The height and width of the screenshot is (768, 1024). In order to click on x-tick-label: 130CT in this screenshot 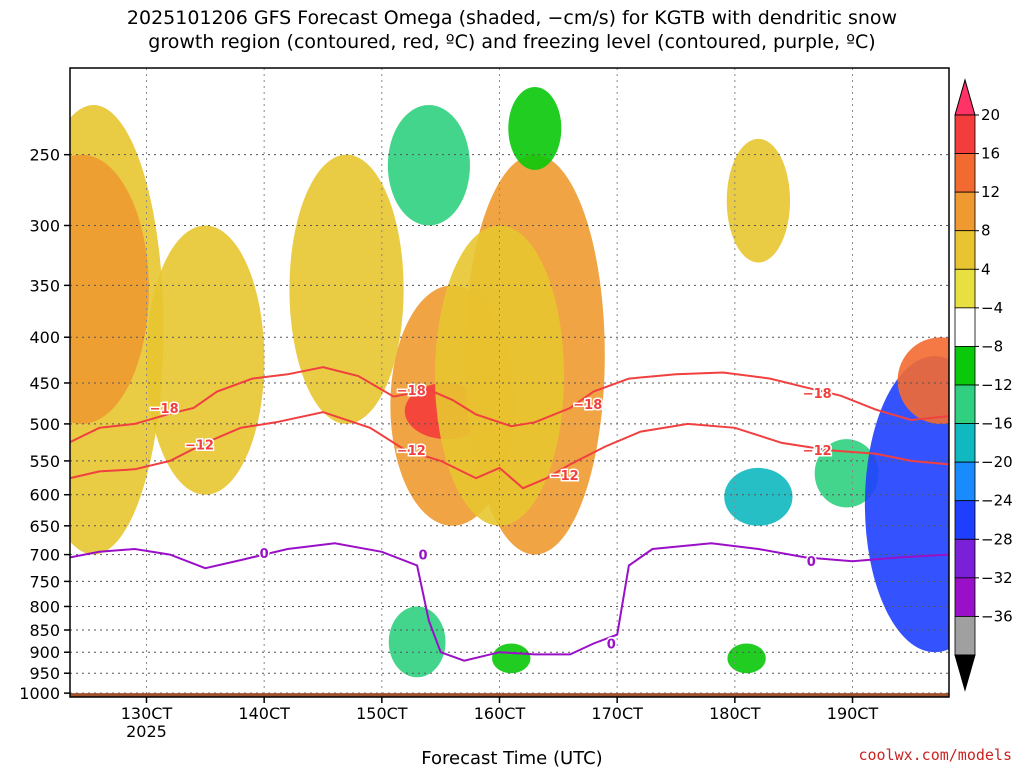, I will do `click(147, 713)`.